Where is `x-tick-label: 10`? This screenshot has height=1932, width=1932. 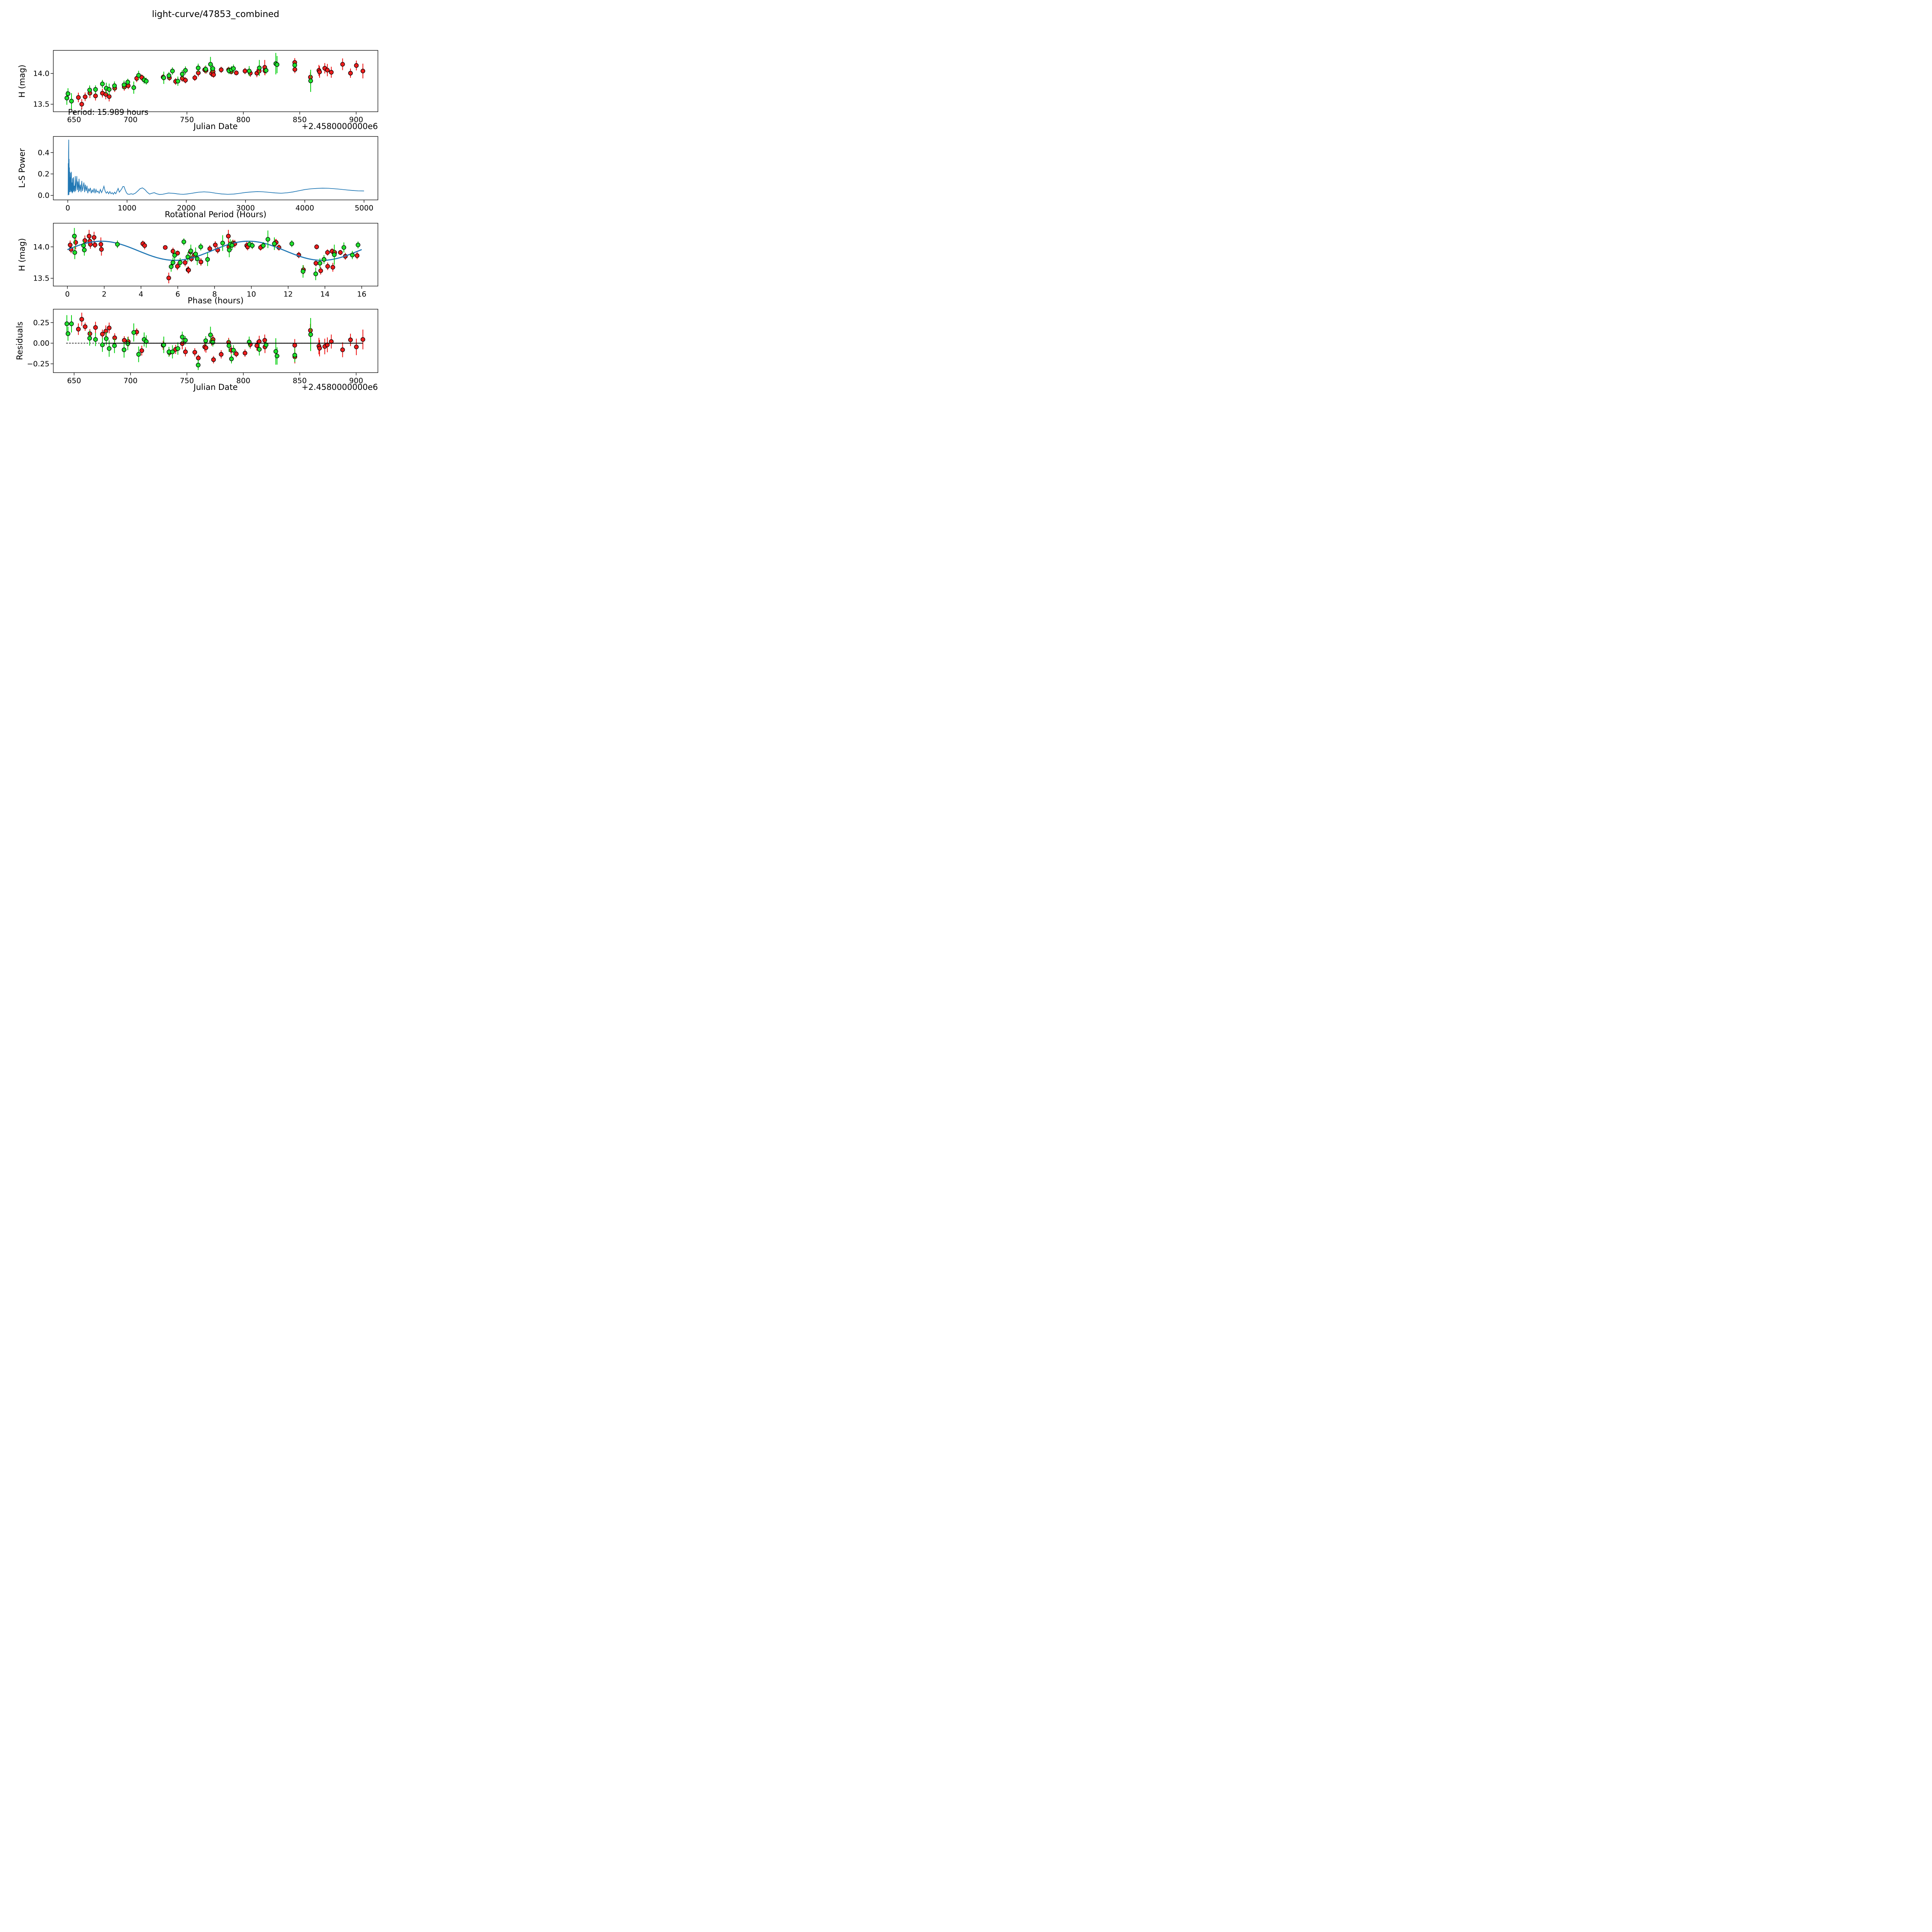 x-tick-label: 10 is located at coordinates (252, 294).